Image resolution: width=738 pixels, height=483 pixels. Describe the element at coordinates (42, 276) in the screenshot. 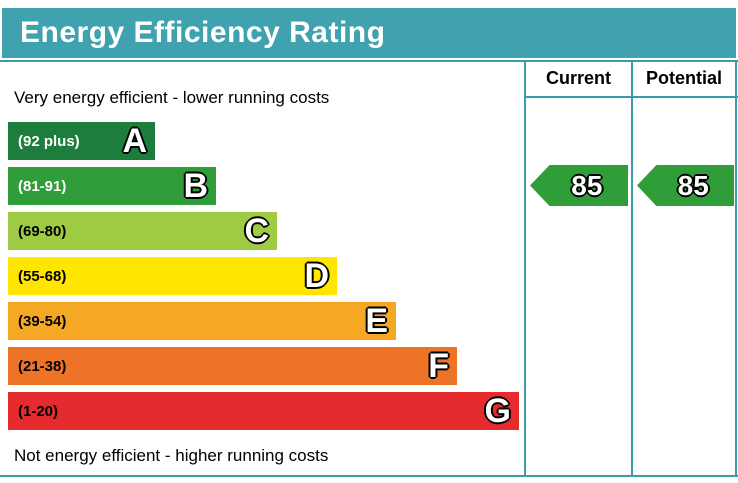

I see `band-range-label: (55-68)` at that location.